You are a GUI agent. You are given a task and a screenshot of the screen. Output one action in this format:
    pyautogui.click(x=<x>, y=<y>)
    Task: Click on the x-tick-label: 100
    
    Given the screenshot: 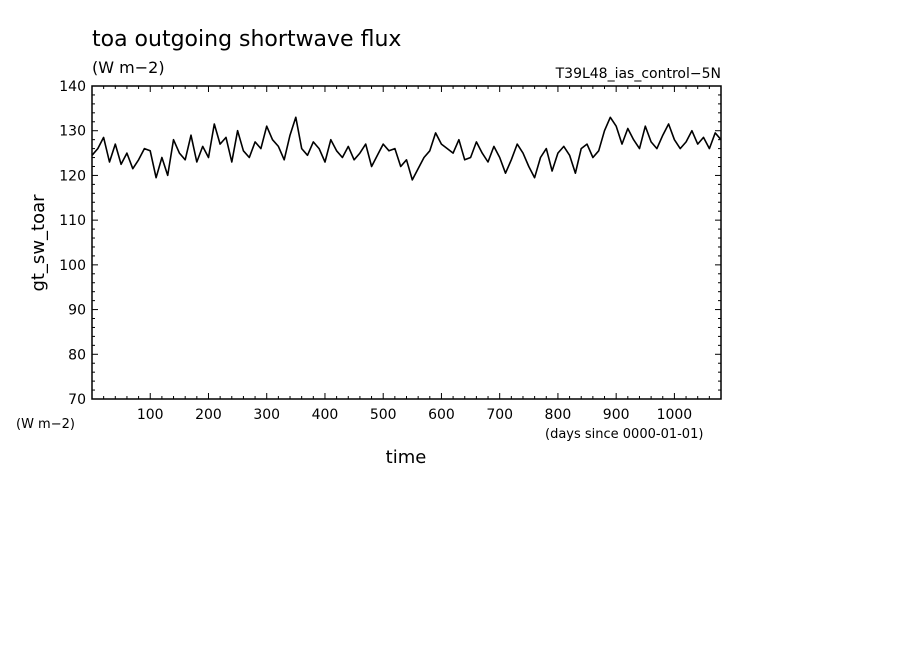 What is the action you would take?
    pyautogui.click(x=150, y=415)
    